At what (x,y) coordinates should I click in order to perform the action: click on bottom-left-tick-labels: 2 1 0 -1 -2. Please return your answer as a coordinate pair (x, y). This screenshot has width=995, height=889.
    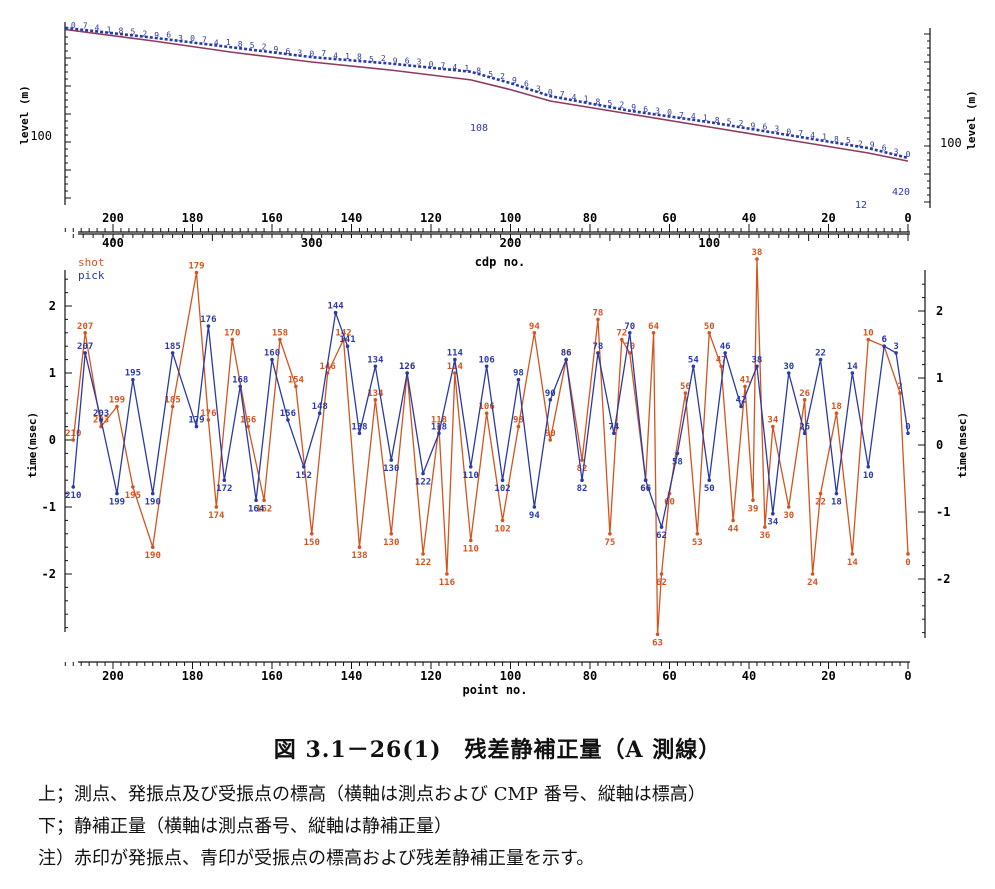
    Looking at the image, I should click on (49, 440).